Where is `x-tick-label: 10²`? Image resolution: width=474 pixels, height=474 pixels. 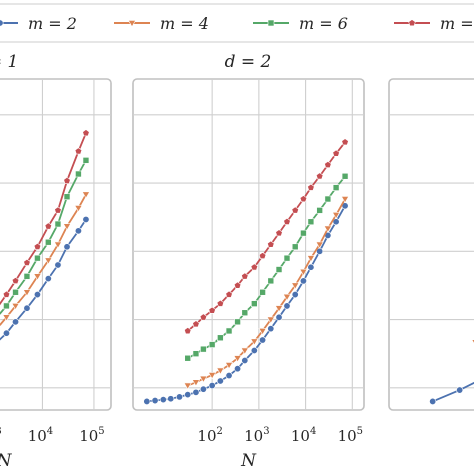 x-tick-label: 10² is located at coordinates (209, 435).